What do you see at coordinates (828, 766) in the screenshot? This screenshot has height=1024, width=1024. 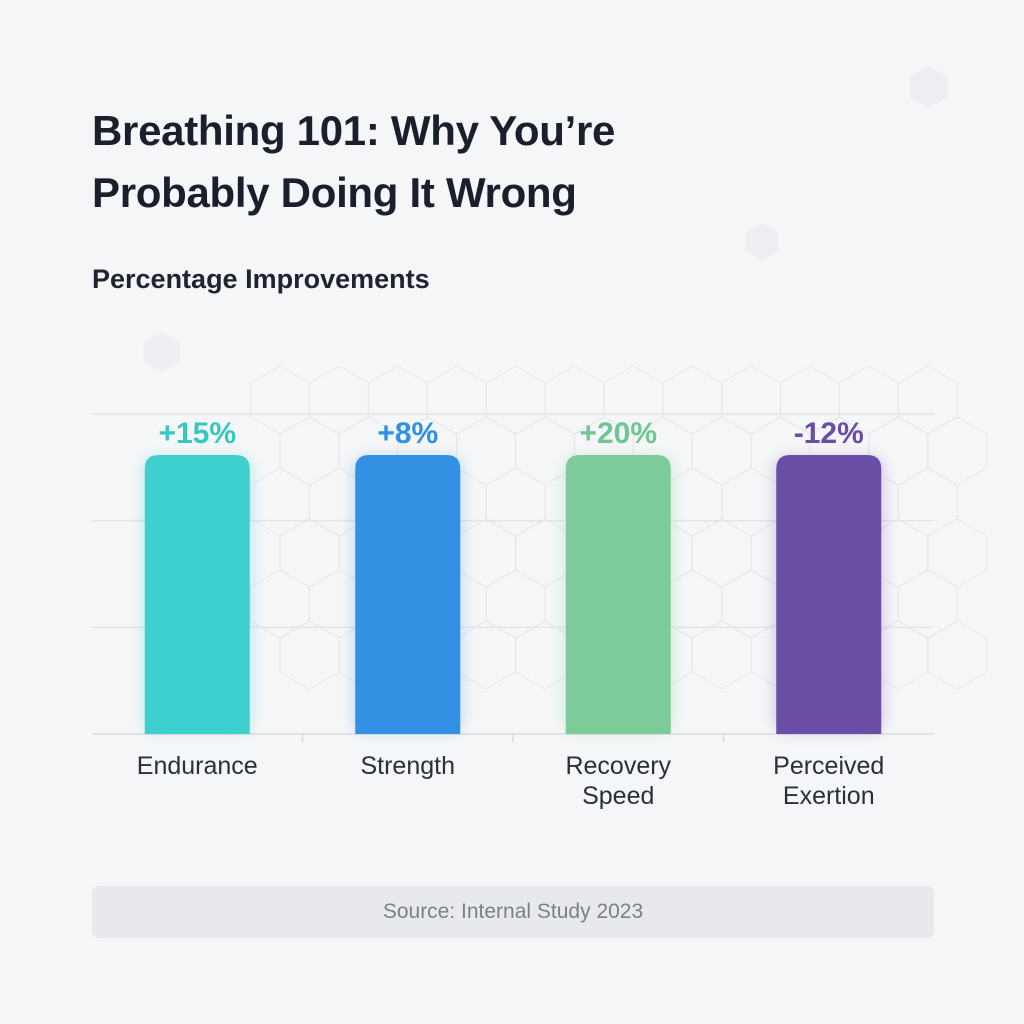 I see `x-tick-label: Perceived` at bounding box center [828, 766].